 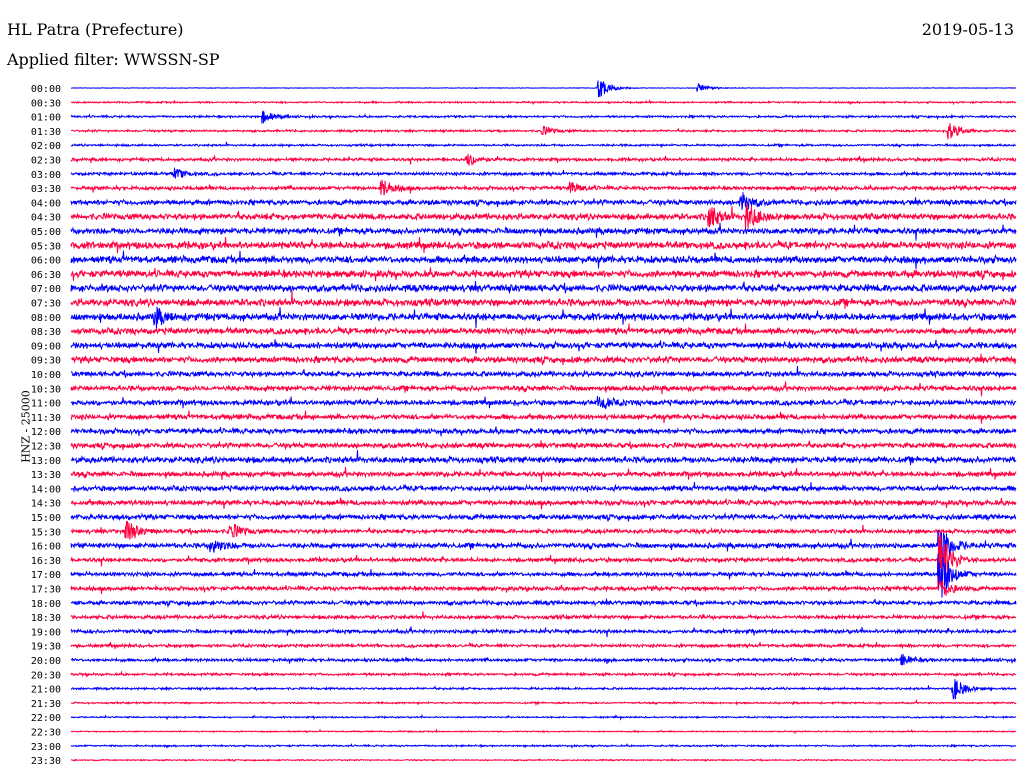 I want to click on row-time-label: 08:30, so click(x=46, y=332).